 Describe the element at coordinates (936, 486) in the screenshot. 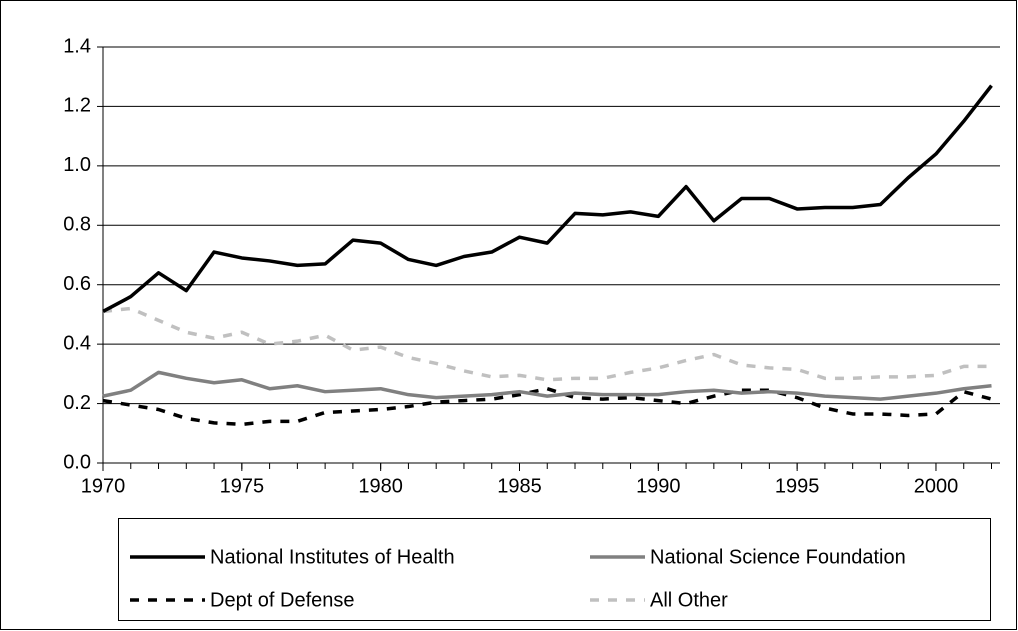

I see `x-tick-label: 2000` at that location.